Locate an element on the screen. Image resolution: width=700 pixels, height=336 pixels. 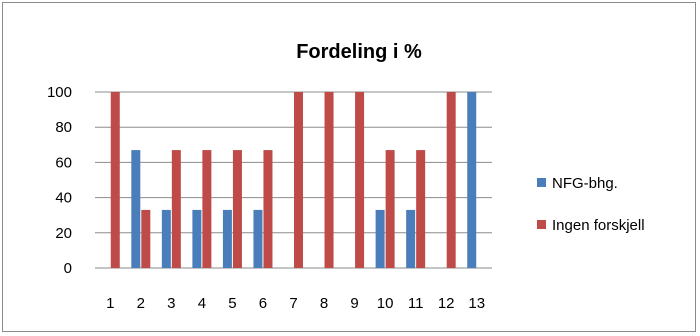
x-tick-label: 1 is located at coordinates (110, 303).